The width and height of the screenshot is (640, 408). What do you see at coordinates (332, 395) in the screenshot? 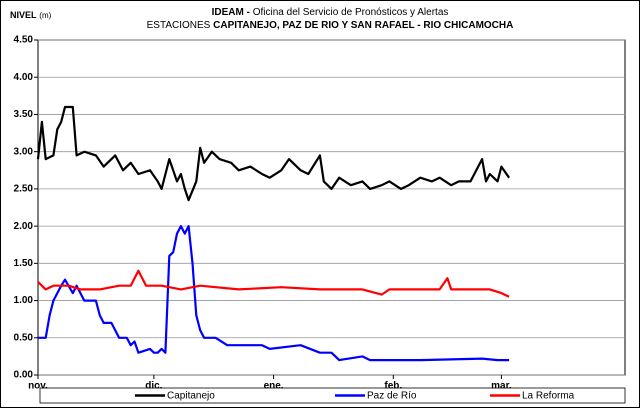
I see `legend-box` at bounding box center [332, 395].